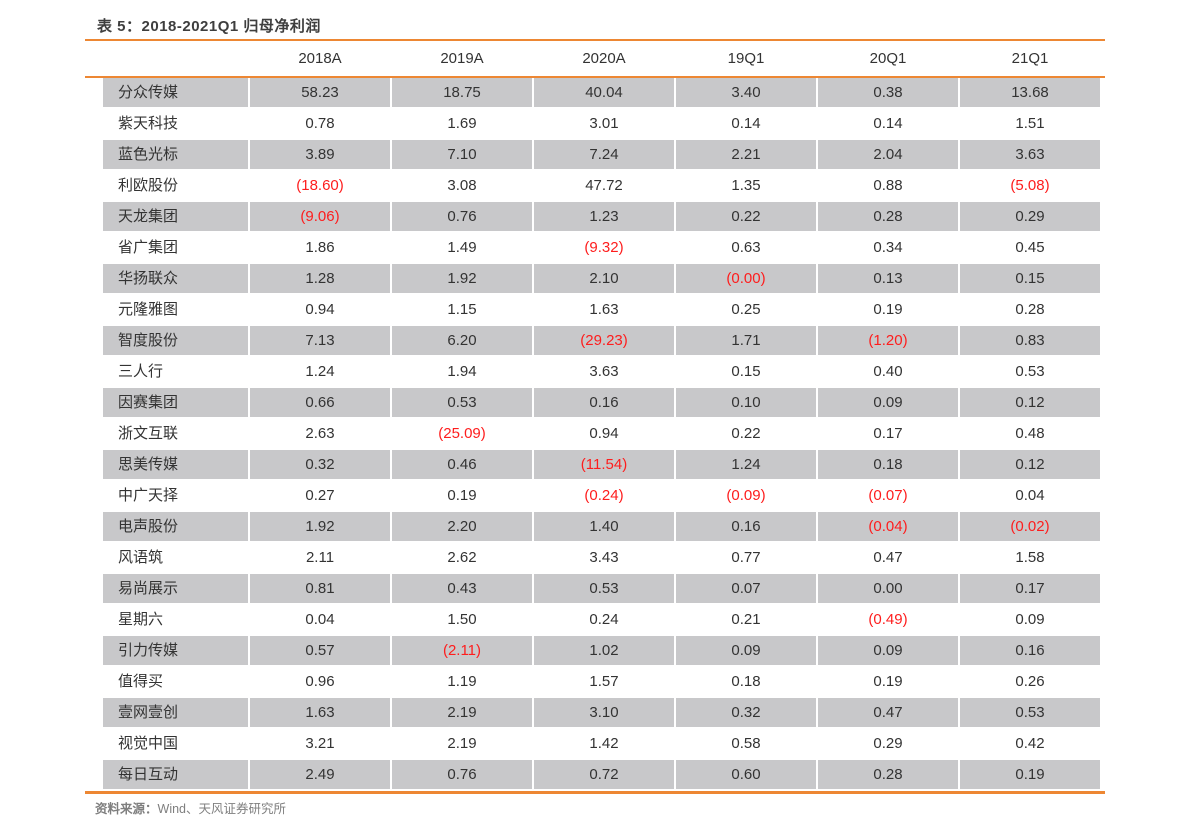  What do you see at coordinates (320, 495) in the screenshot?
I see `value-cell: 0.27` at bounding box center [320, 495].